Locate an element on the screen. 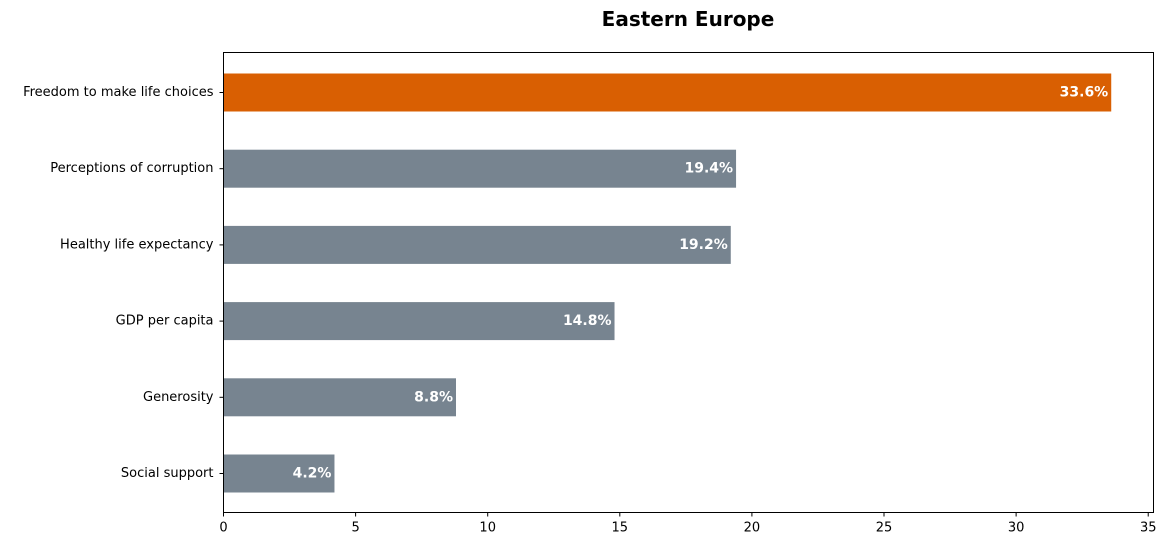 This screenshot has width=1165, height=549. chart-title: Eastern Europe is located at coordinates (688, 19).